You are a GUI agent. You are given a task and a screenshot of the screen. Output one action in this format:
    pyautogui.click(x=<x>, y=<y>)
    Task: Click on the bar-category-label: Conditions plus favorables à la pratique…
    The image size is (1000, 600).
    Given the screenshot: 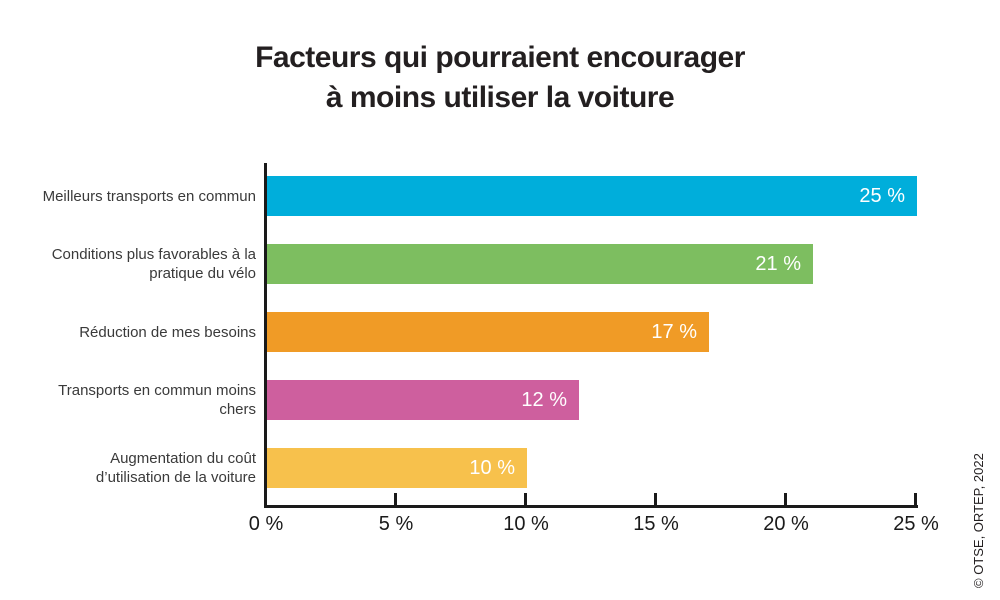 What is the action you would take?
    pyautogui.click(x=153, y=264)
    